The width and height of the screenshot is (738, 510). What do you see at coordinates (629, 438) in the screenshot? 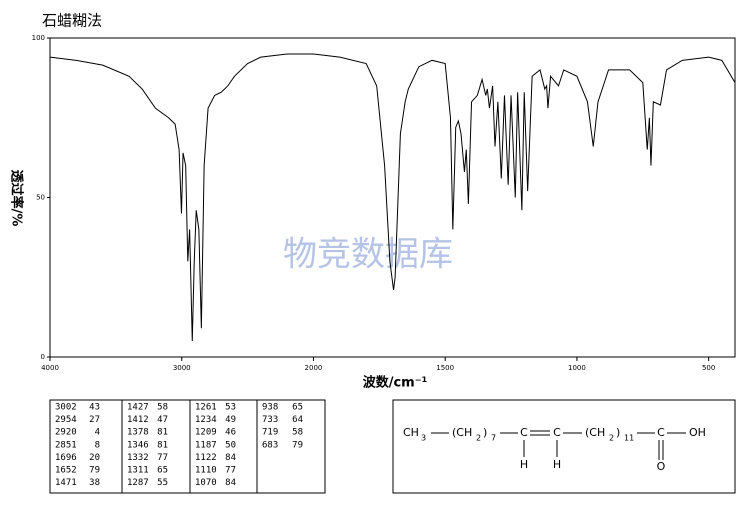
I see `atom-sub: 11` at bounding box center [629, 438].